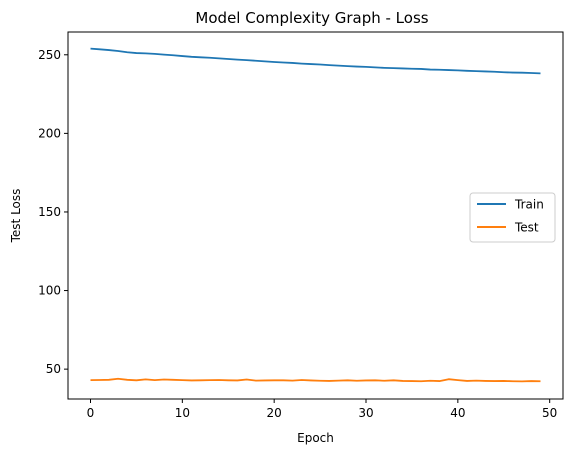 Image resolution: width=571 pixels, height=455 pixels. What do you see at coordinates (315, 438) in the screenshot?
I see `x-axis-label: Epoch` at bounding box center [315, 438].